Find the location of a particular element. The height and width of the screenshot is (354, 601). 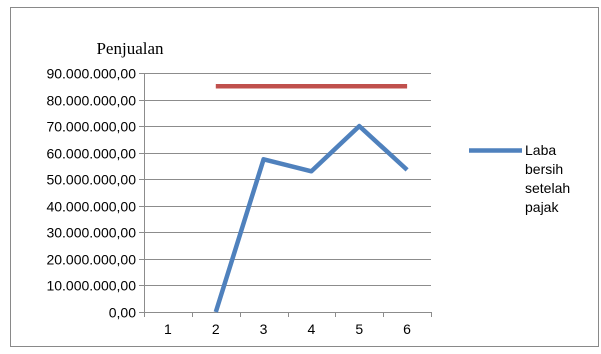

y-tick-label: 90.000.000,00 is located at coordinates (91, 74).